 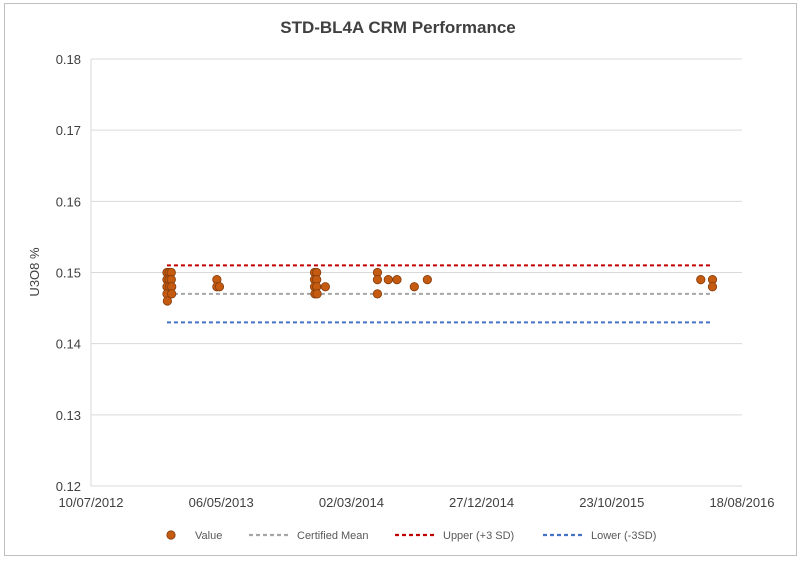 I want to click on y-tick-label: 0.16, so click(x=68, y=201).